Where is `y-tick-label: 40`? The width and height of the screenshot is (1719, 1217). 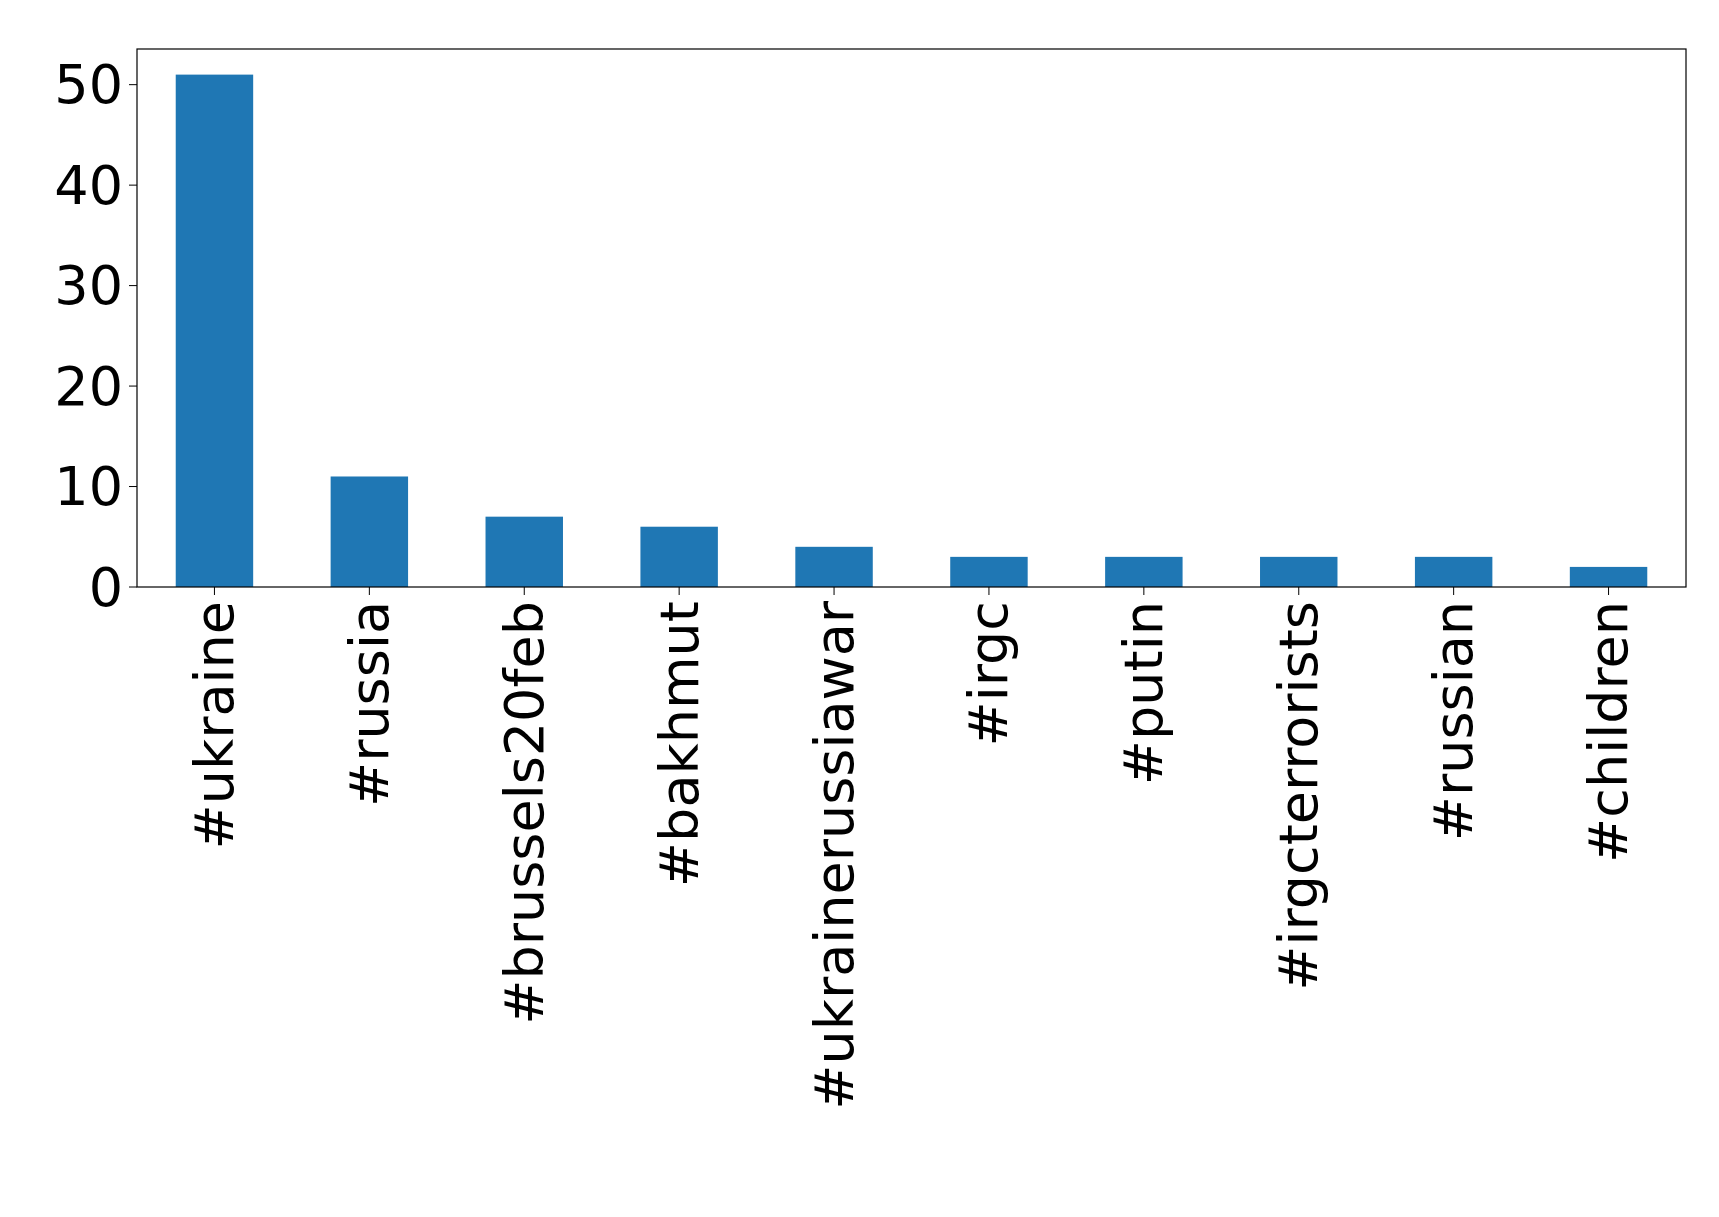
y-tick-label: 40 is located at coordinates (88, 185).